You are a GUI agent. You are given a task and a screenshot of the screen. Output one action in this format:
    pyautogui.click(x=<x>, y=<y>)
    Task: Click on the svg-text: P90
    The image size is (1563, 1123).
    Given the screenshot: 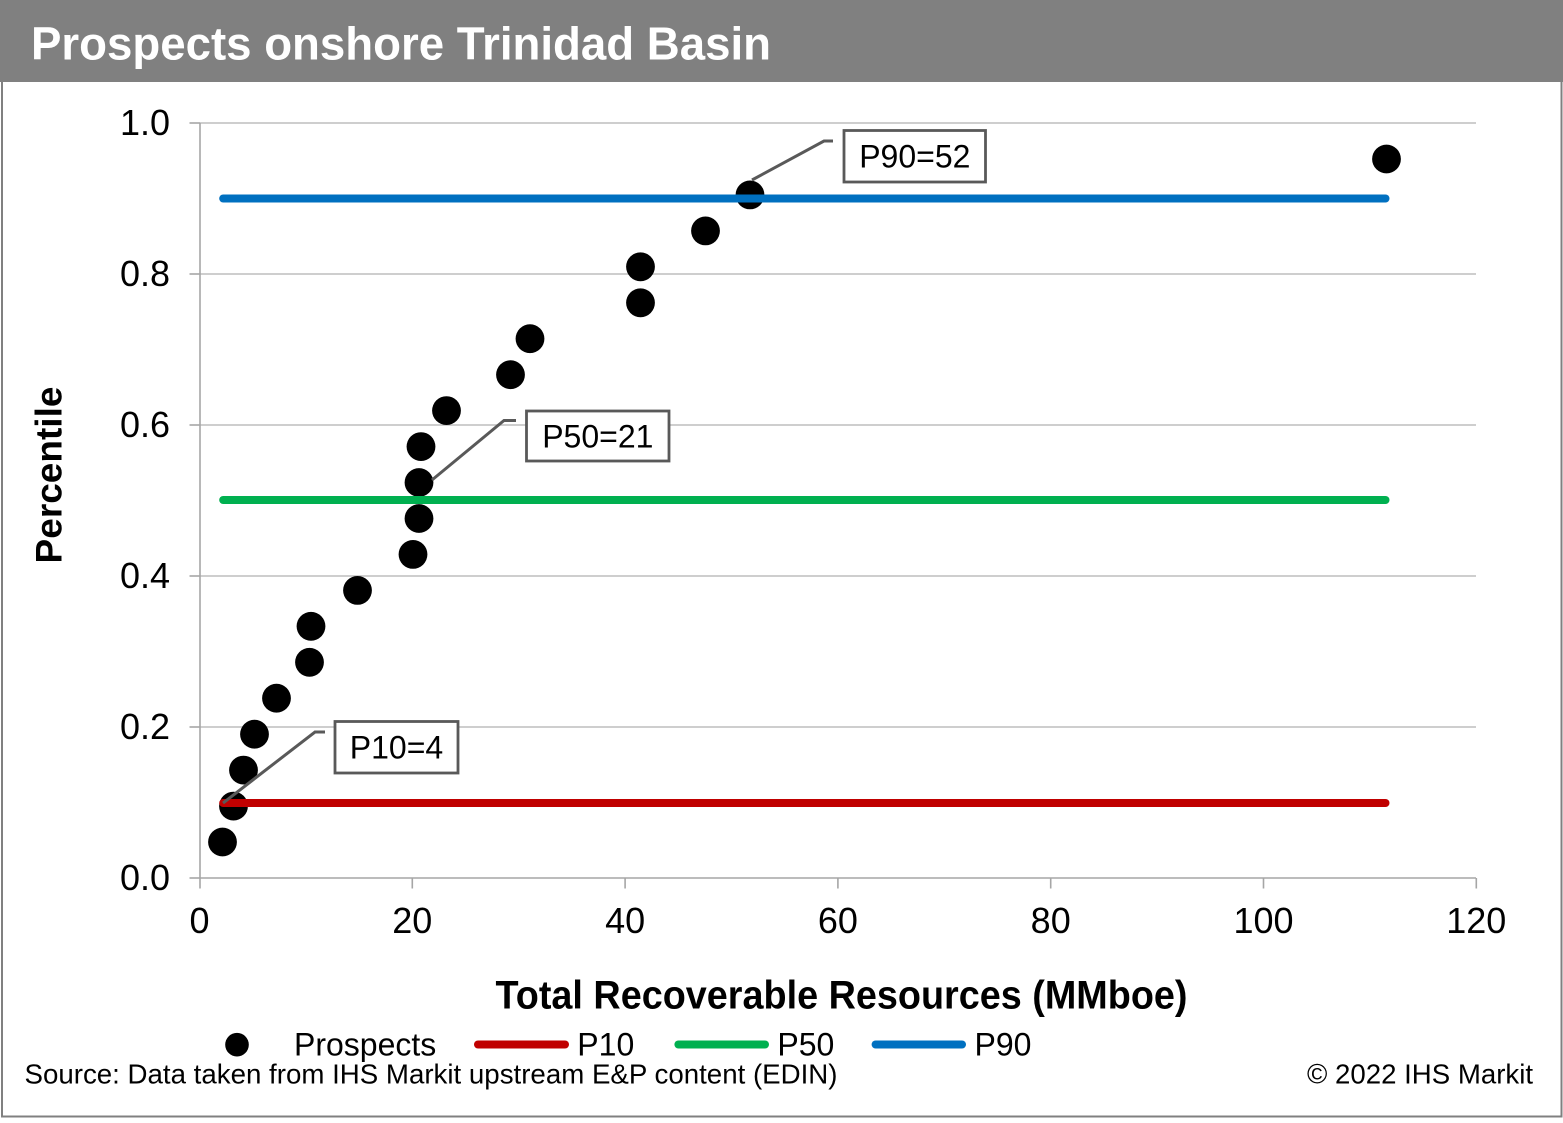 What is the action you would take?
    pyautogui.click(x=1003, y=1045)
    